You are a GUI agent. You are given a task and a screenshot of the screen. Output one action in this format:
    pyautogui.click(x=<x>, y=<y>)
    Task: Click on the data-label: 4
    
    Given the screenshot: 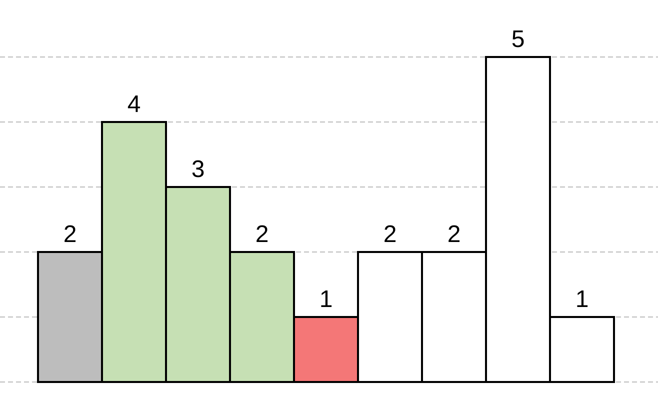 What is the action you would take?
    pyautogui.click(x=134, y=104)
    